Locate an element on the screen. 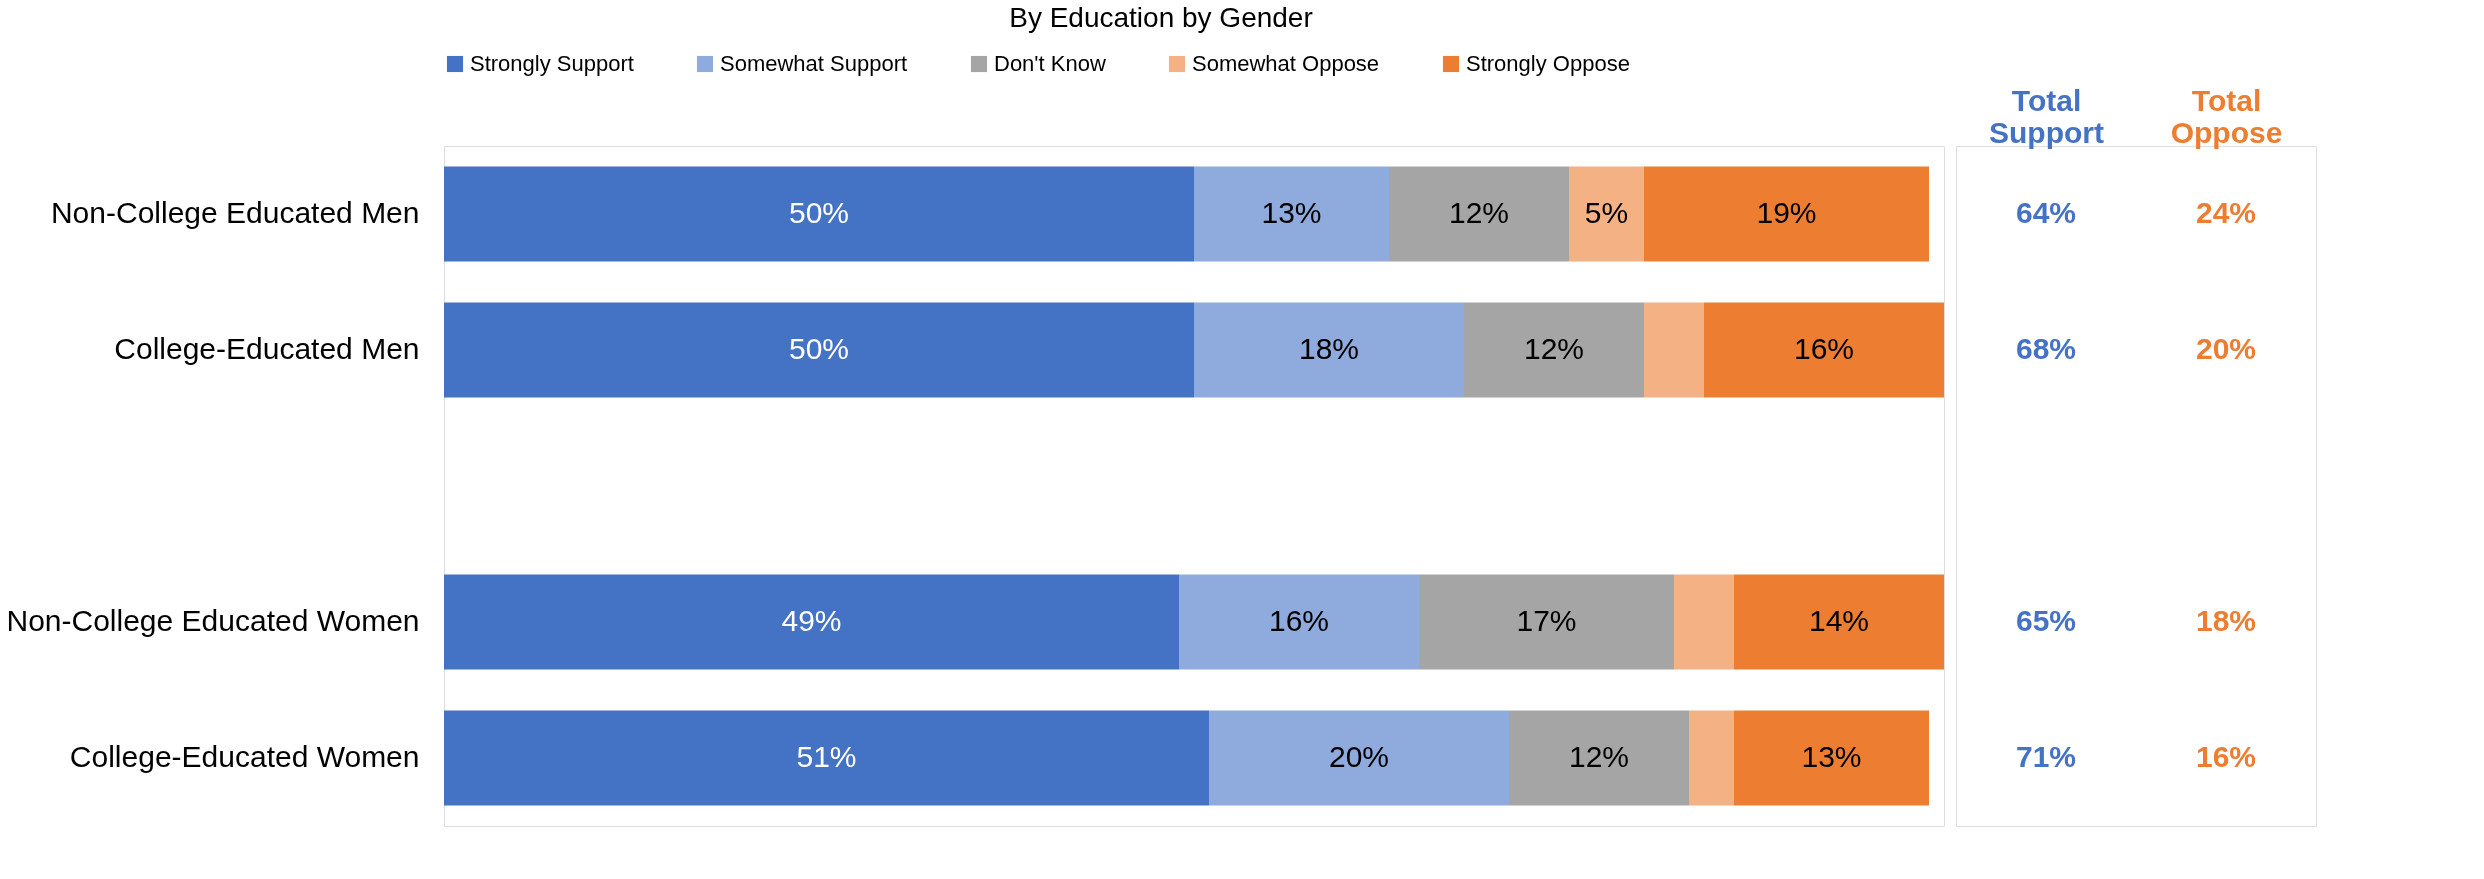  text: Total Support is located at coordinates (2046, 116).